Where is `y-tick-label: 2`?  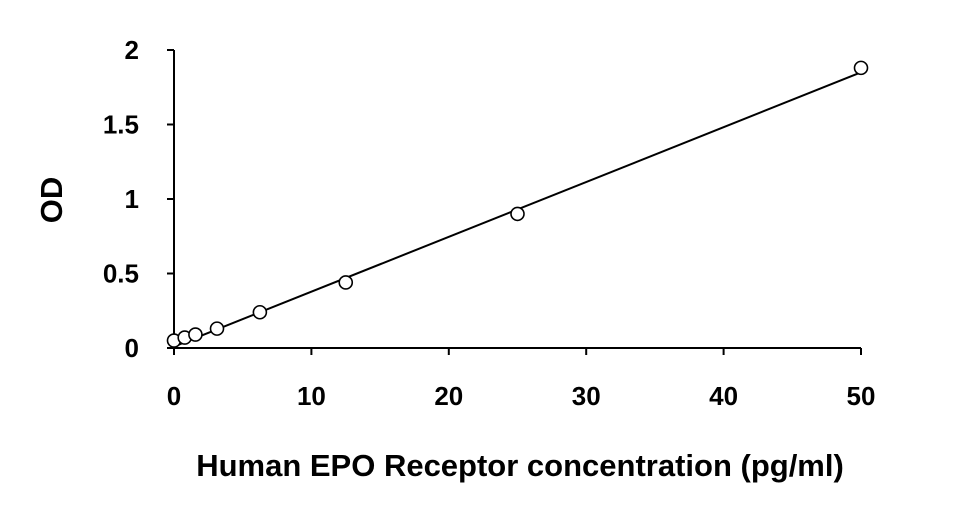 y-tick-label: 2 is located at coordinates (132, 50).